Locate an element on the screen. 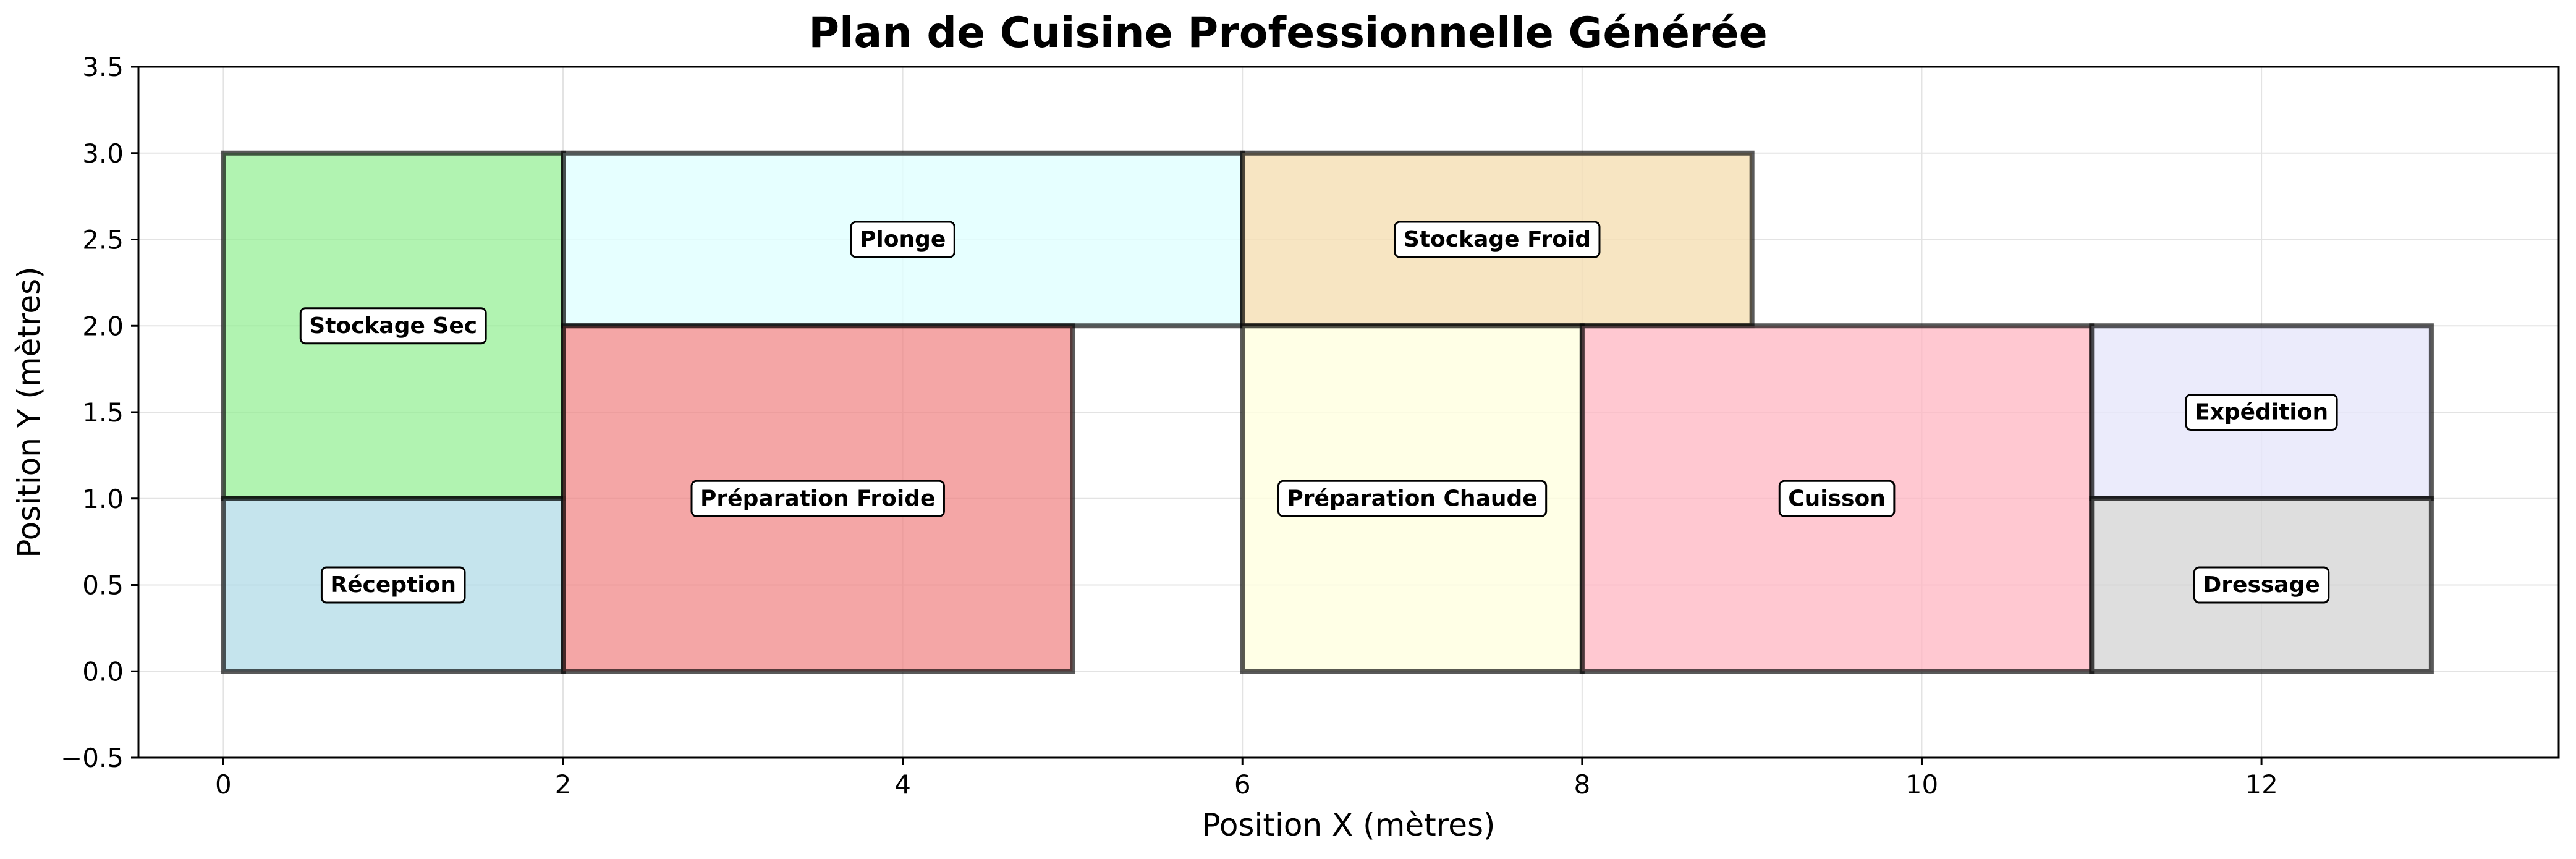 This screenshot has height=859, width=2576. y-tick-label: 1.5 is located at coordinates (103, 412).